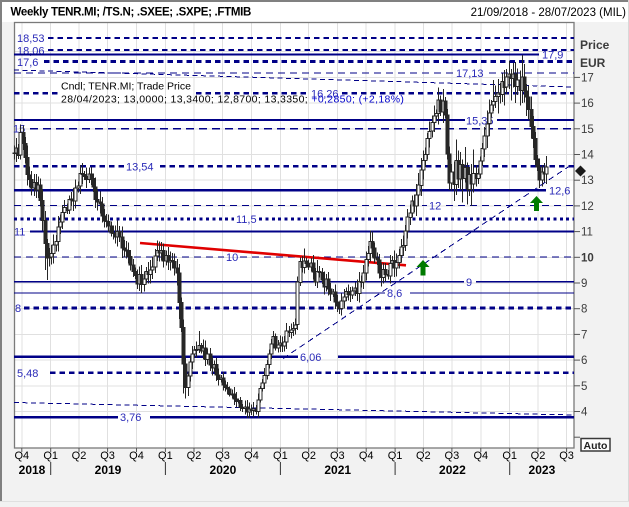 The width and height of the screenshot is (629, 507). I want to click on svg-text: 17,9, so click(552, 56).